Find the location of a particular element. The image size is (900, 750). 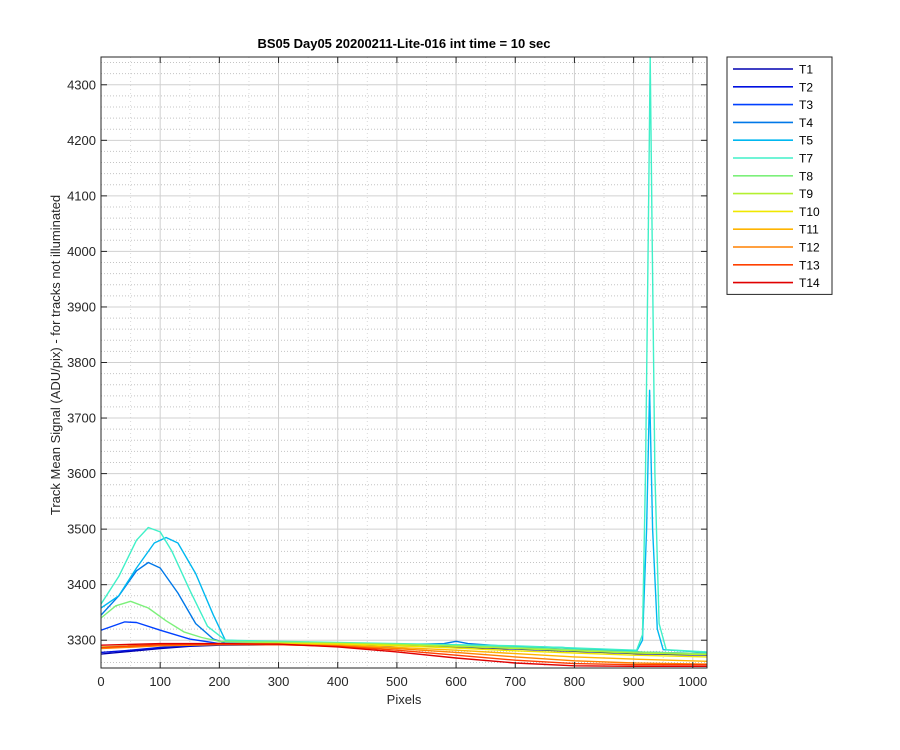

series-line-t14 is located at coordinates (404, 654).